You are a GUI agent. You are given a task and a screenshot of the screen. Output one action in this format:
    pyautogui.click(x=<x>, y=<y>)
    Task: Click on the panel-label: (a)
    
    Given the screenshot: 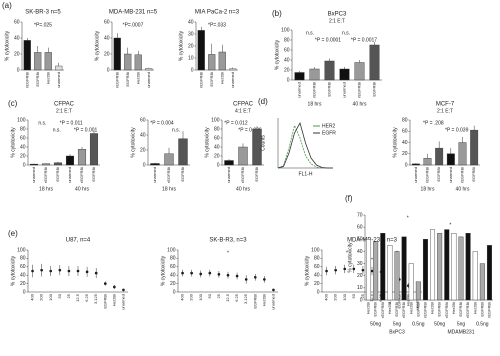 What is the action you would take?
    pyautogui.click(x=7, y=5)
    